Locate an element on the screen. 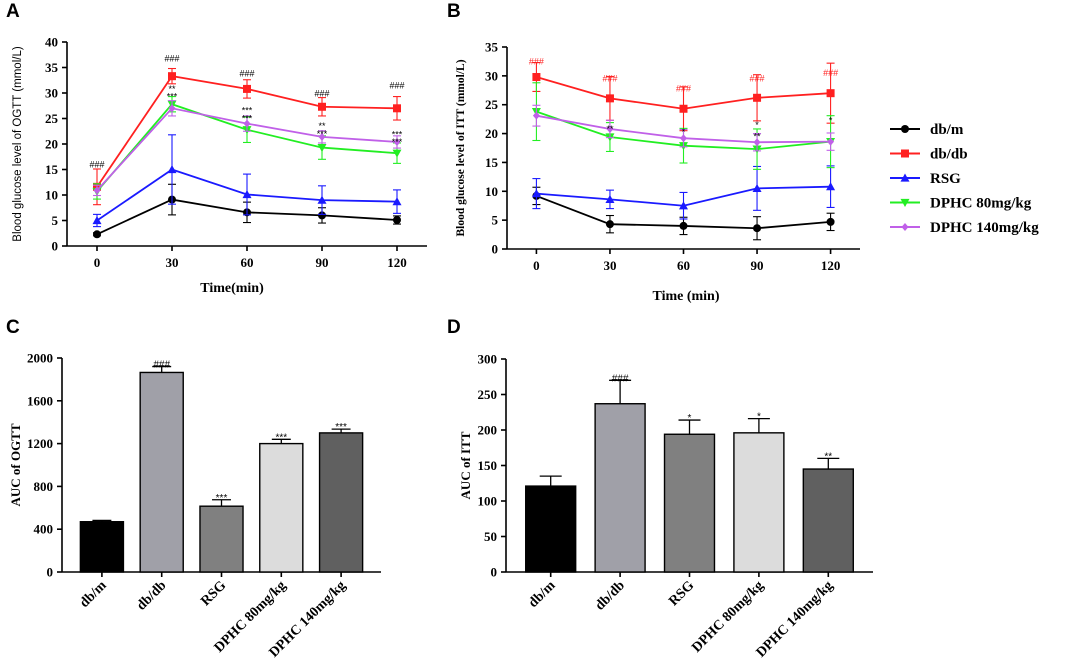 The width and height of the screenshot is (1065, 672). y-tick-label: 100 is located at coordinates (488, 501).